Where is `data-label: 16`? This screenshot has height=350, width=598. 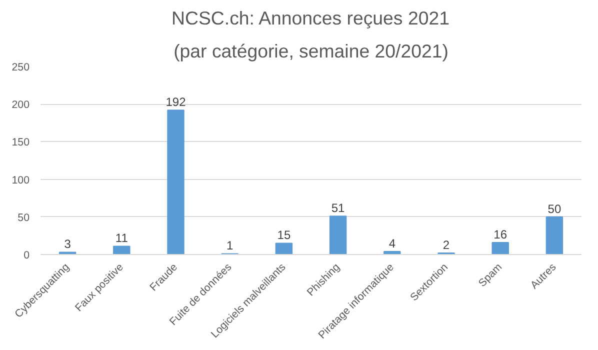
data-label: 16 is located at coordinates (501, 234).